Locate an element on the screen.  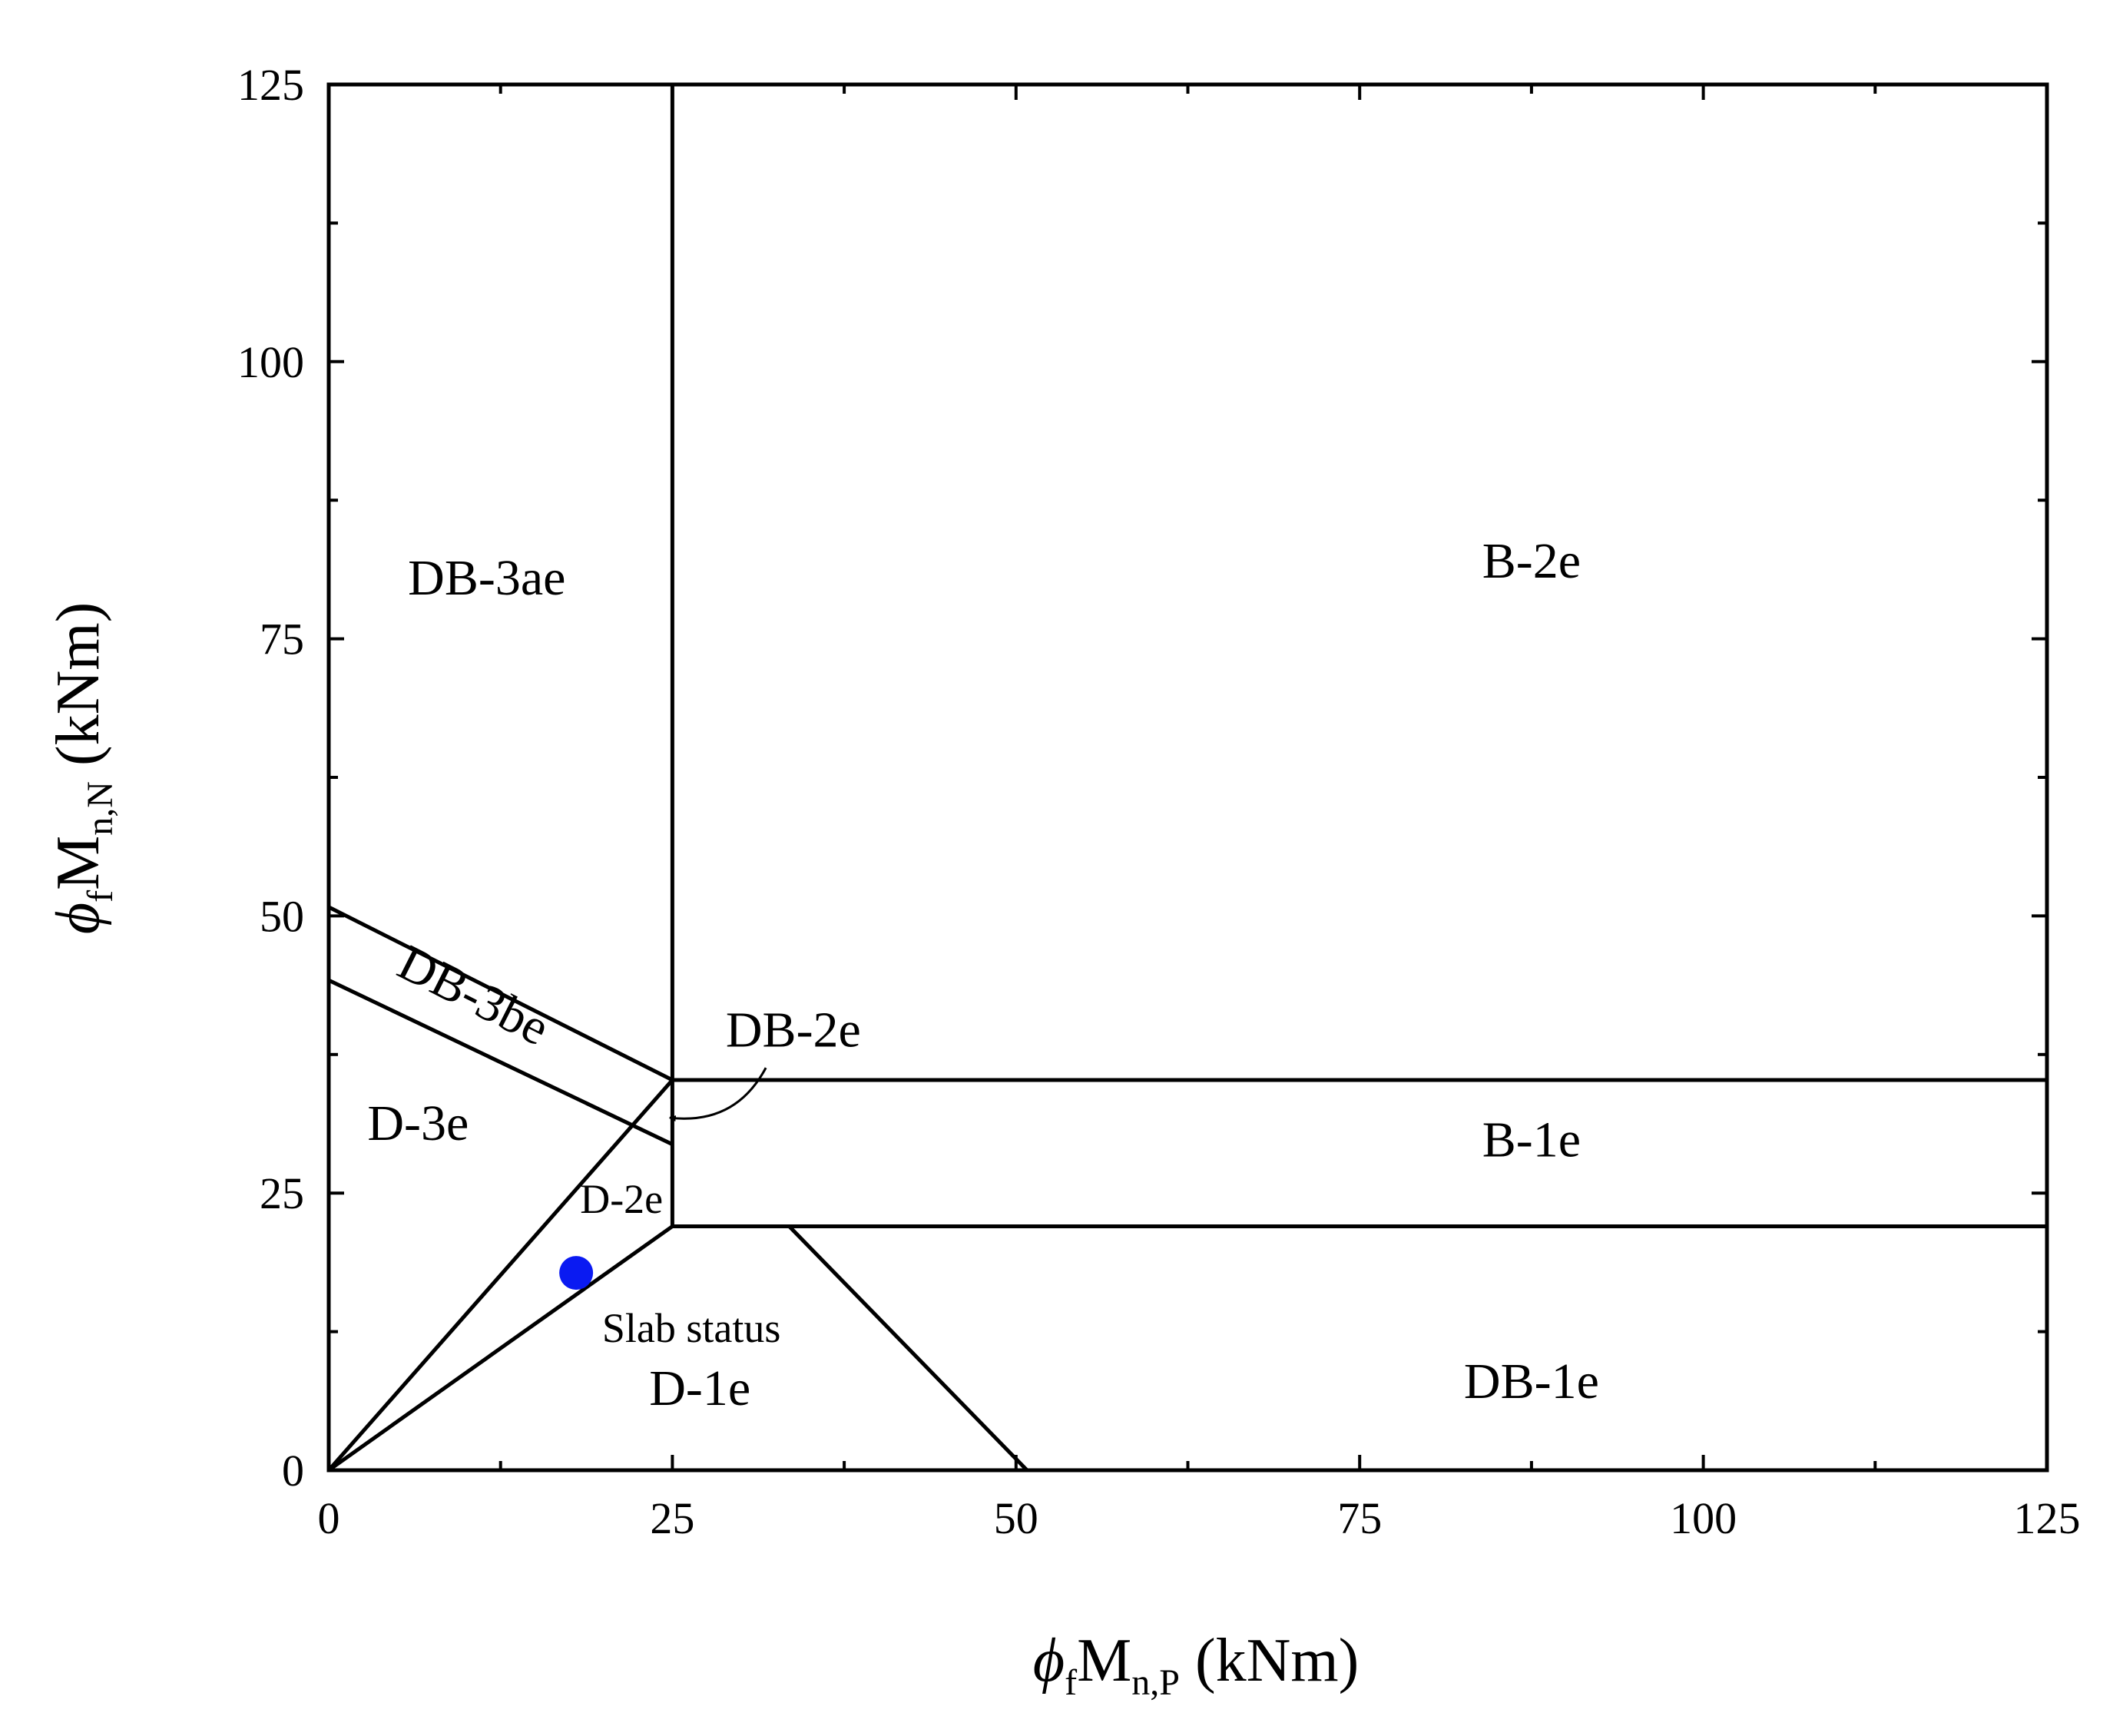
x-tick-label: 75 is located at coordinates (1359, 1518).